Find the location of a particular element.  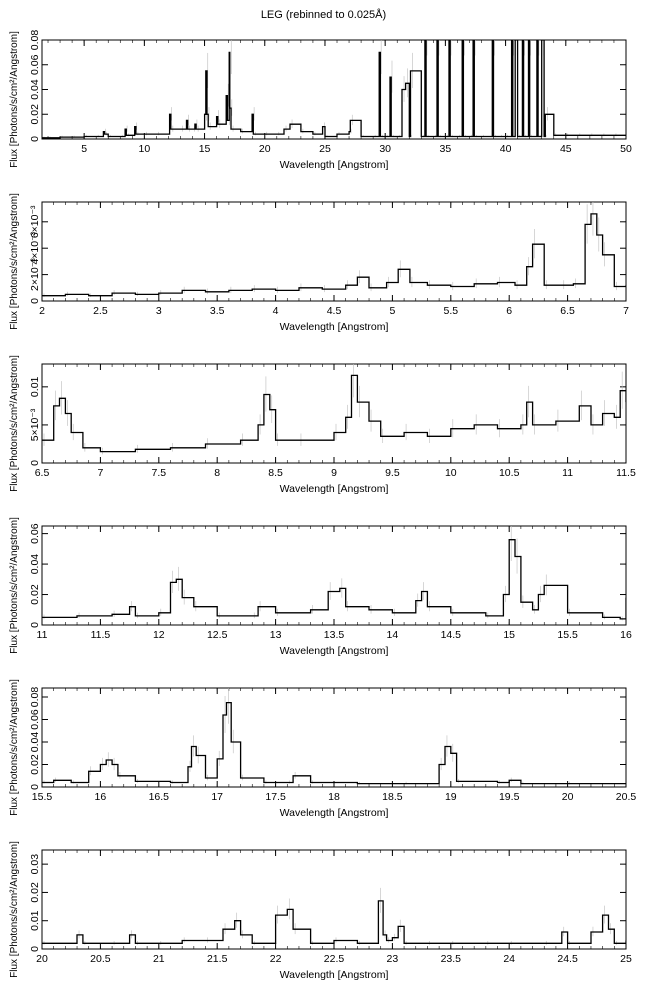

x-tick-label: 5.5 is located at coordinates (450, 311).